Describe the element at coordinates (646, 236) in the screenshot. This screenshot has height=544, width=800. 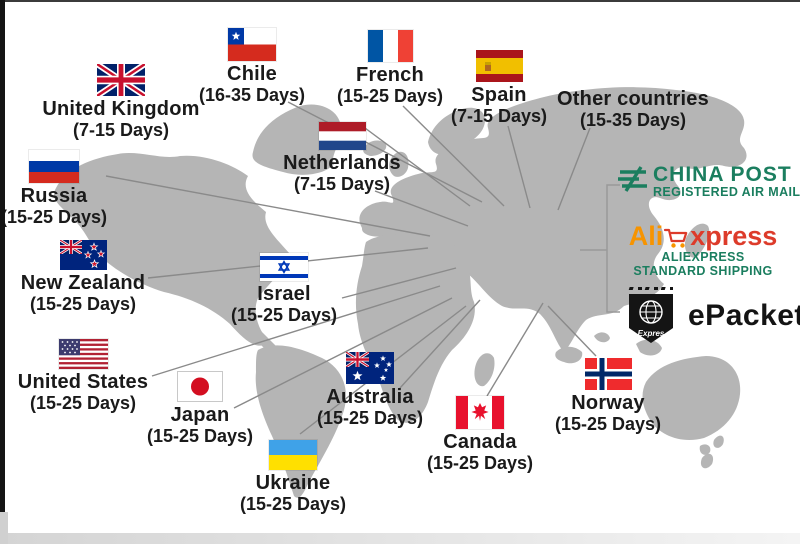
I see `aliexpress-ali-text: Ali` at that location.